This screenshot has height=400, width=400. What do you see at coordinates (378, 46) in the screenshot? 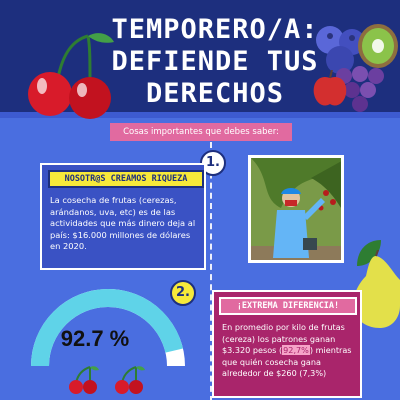
I see `kiwi-icon` at bounding box center [378, 46].